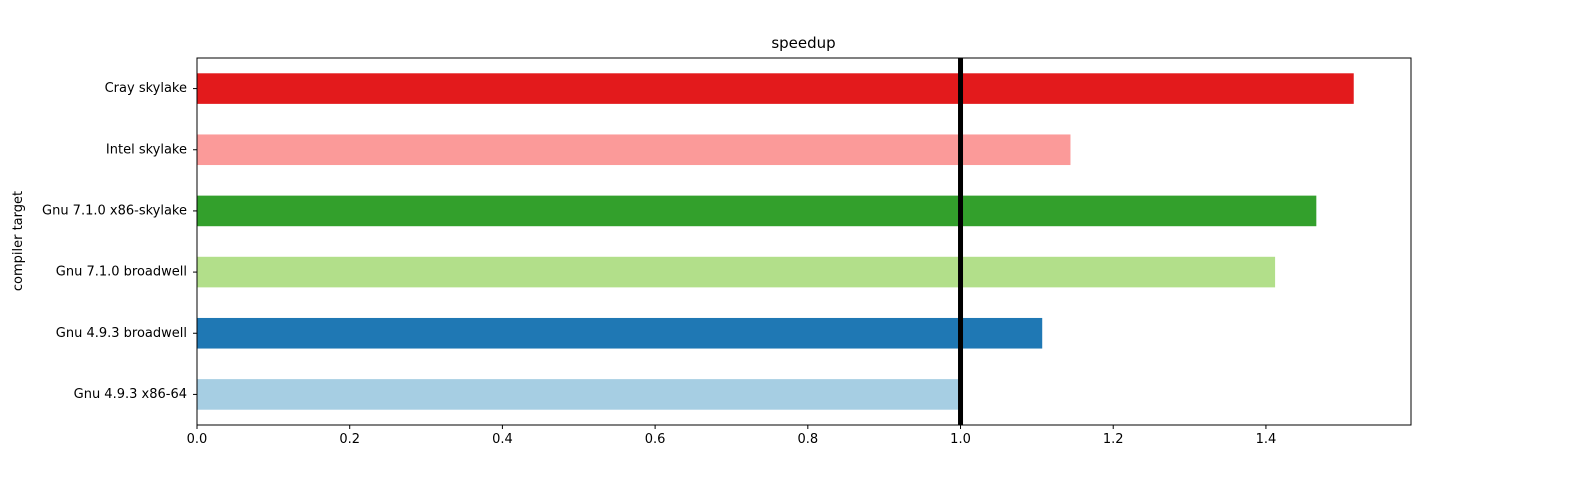 The width and height of the screenshot is (1577, 480). What do you see at coordinates (807, 439) in the screenshot?
I see `x-tick-label: 0.8` at bounding box center [807, 439].